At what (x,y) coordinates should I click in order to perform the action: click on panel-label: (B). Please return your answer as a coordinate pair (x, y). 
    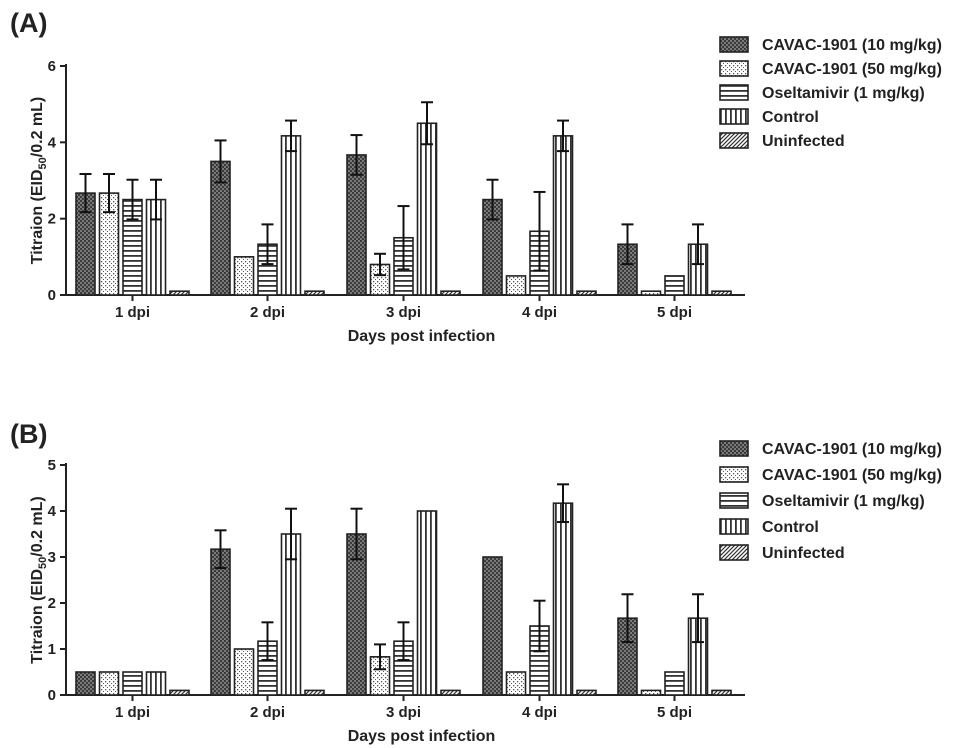
    Looking at the image, I should click on (28, 434).